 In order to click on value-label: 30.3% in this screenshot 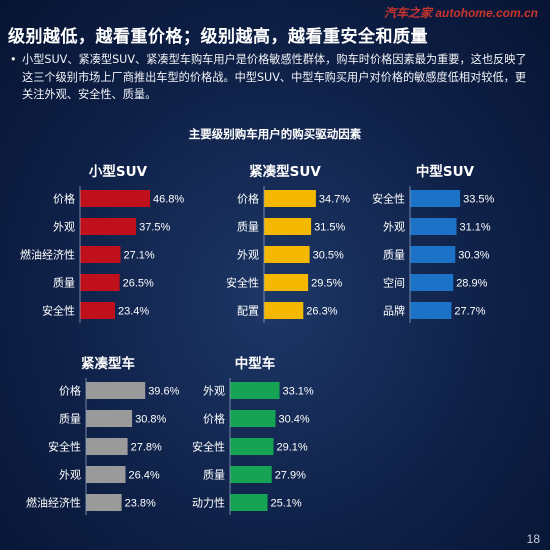, I will do `click(473, 256)`.